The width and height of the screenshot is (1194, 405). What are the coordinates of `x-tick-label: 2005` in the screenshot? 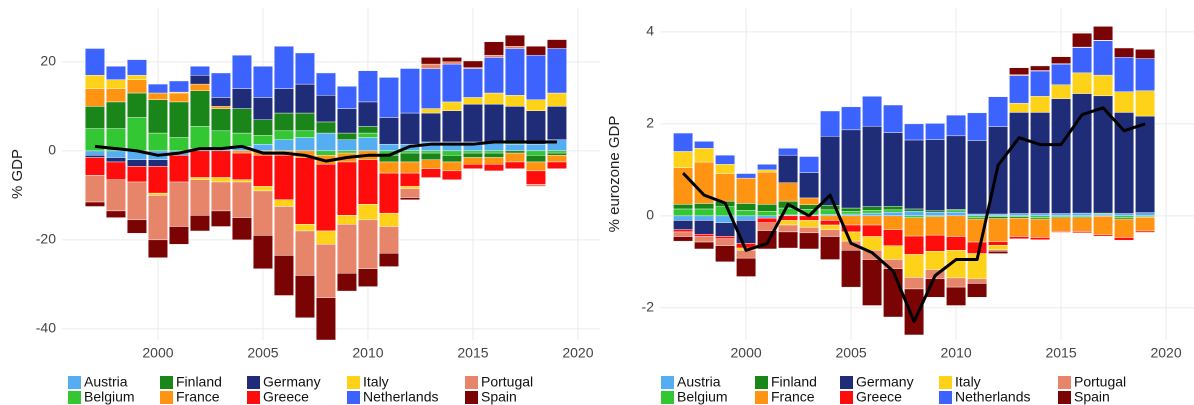 It's located at (262, 353).